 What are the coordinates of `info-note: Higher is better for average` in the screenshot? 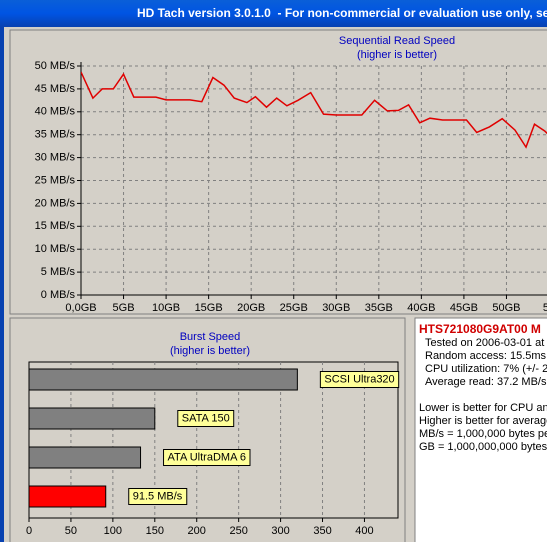 It's located at (483, 421).